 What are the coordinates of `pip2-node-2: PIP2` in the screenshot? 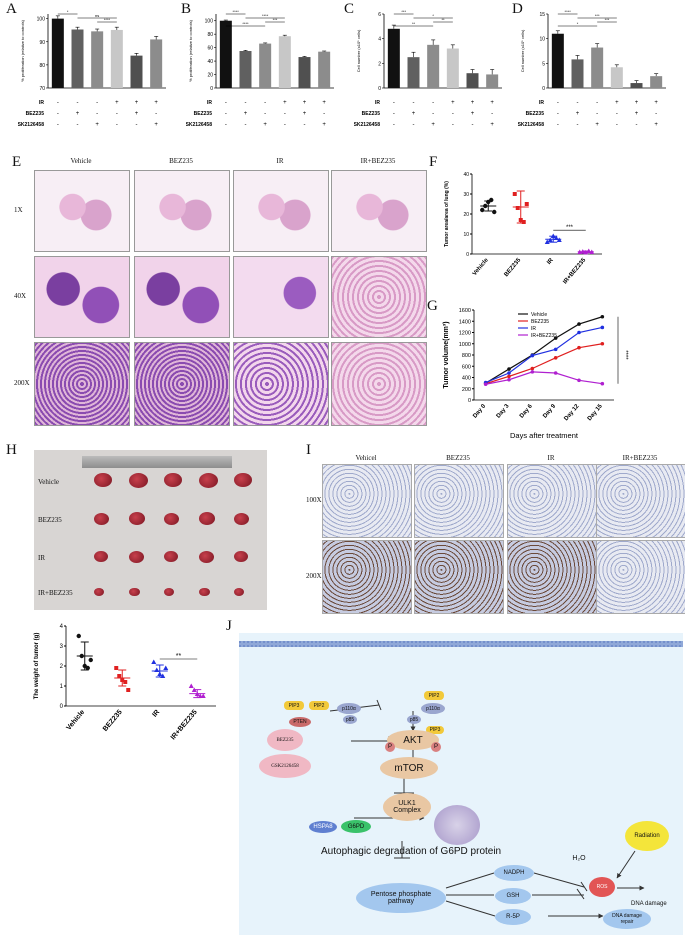 It's located at (434, 695).